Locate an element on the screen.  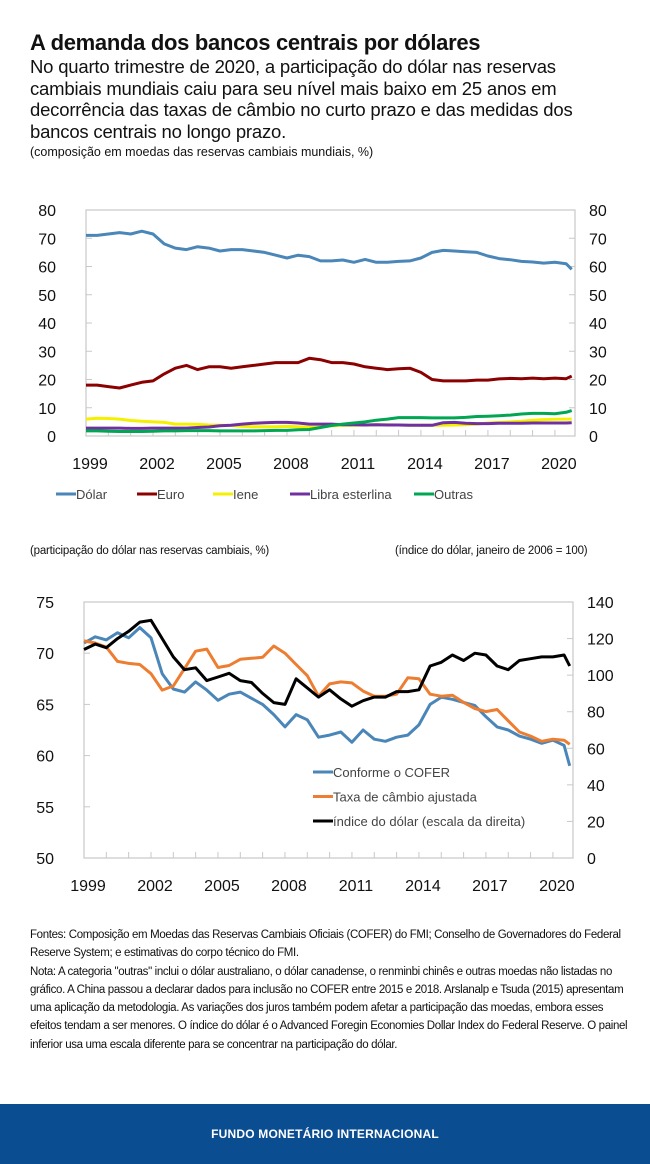
y-tick-label: 40 is located at coordinates (47, 324).